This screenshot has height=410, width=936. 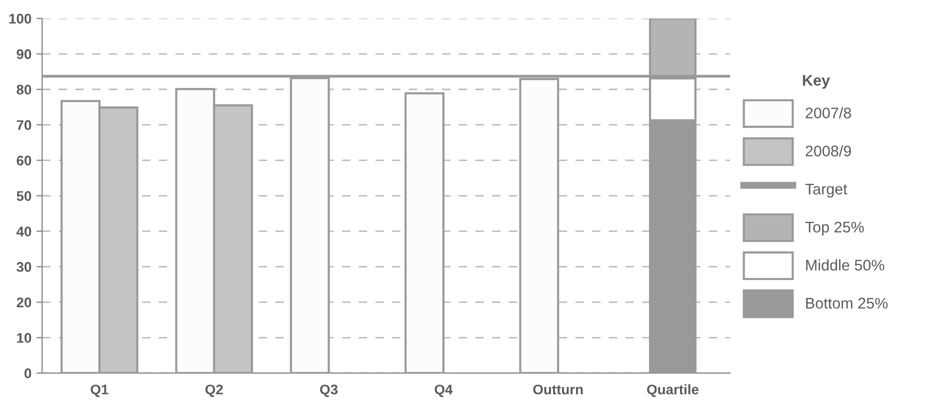 What do you see at coordinates (28, 373) in the screenshot?
I see `y-tick-label: 0` at bounding box center [28, 373].